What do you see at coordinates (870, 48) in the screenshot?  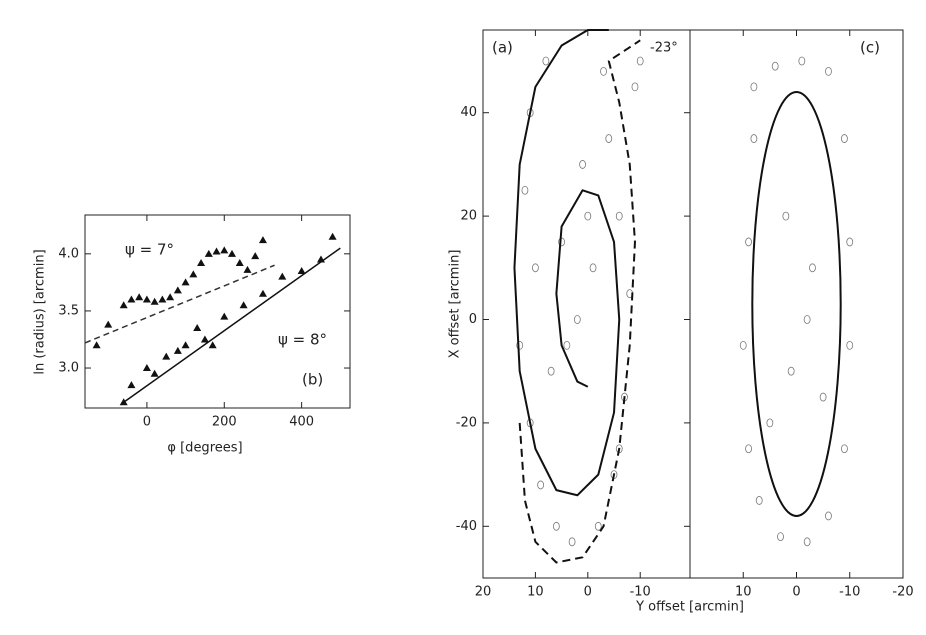 I see `panel-label: (c)` at bounding box center [870, 48].